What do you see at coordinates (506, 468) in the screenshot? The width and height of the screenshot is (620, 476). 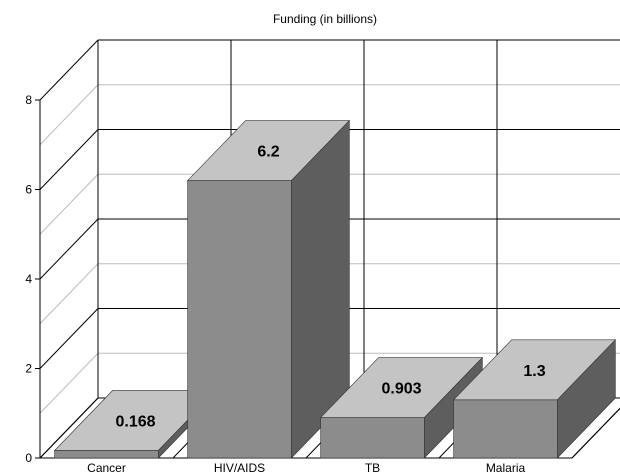 I see `x-category-label: Malaria` at bounding box center [506, 468].